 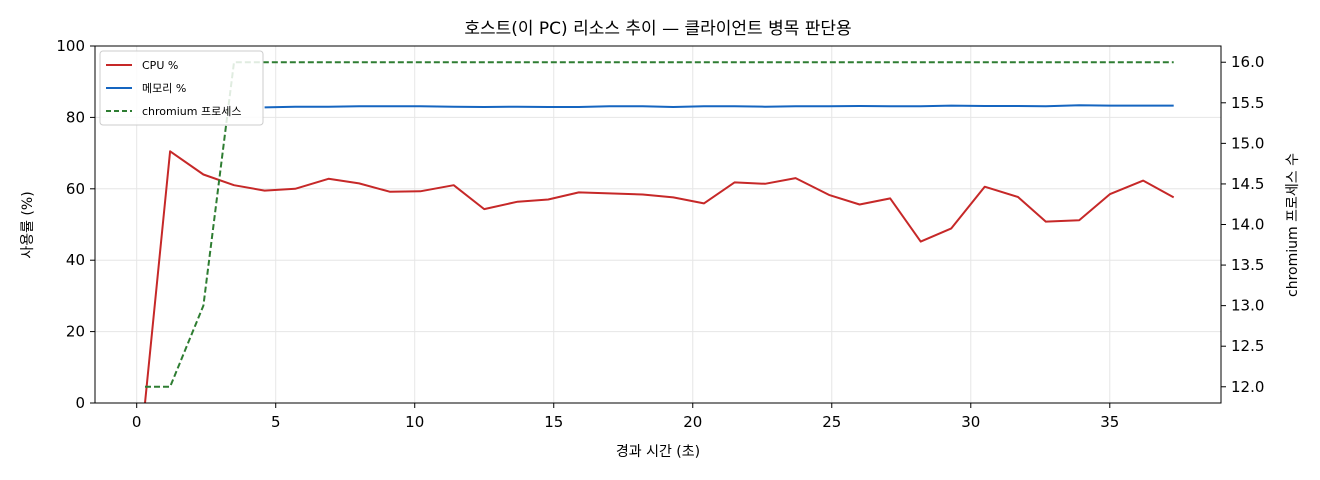 What do you see at coordinates (1247, 387) in the screenshot?
I see `right-tick-label: 12.0` at bounding box center [1247, 387].